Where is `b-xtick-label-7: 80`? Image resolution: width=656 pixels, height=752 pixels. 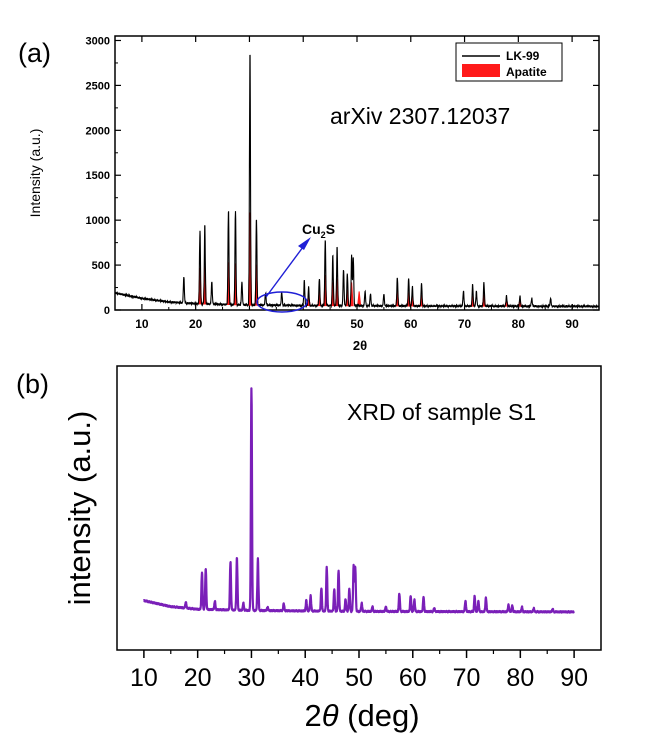
b-xtick-label-7: 80 is located at coordinates (520, 678).